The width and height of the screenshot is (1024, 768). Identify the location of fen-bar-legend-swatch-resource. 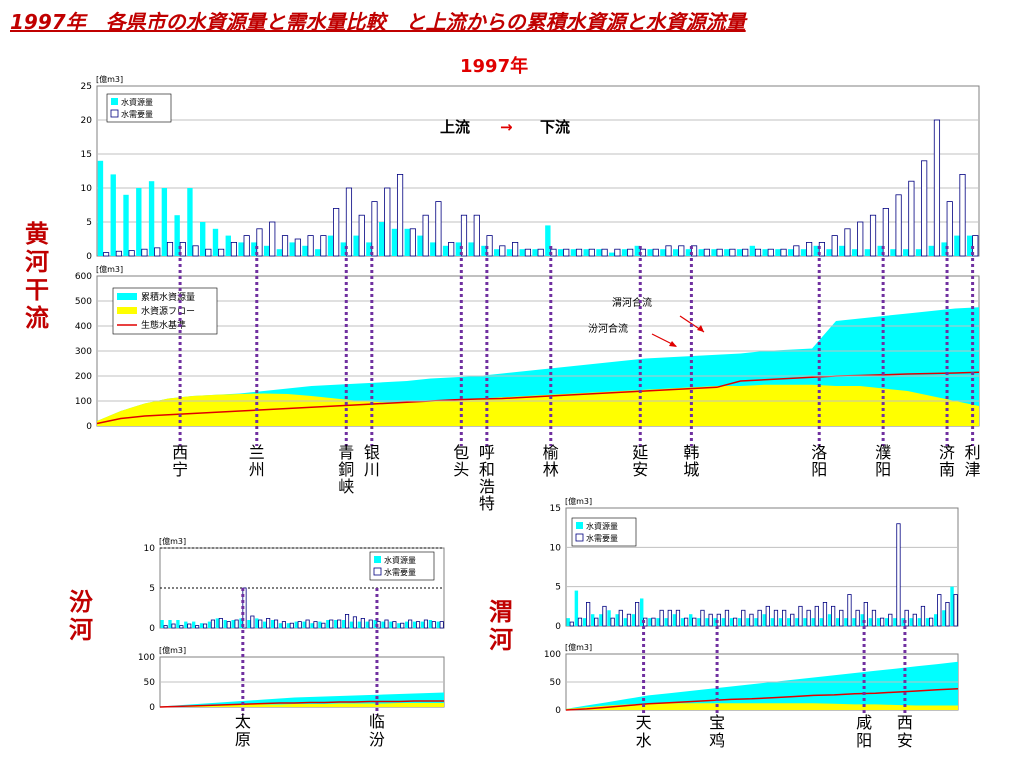
(377, 559).